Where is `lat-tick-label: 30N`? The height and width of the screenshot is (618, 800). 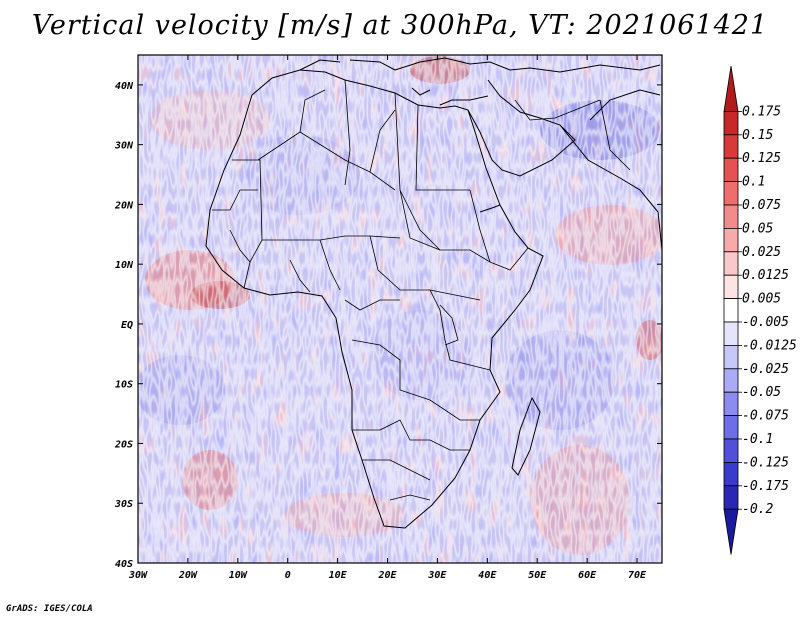 lat-tick-label: 30N is located at coordinates (124, 146).